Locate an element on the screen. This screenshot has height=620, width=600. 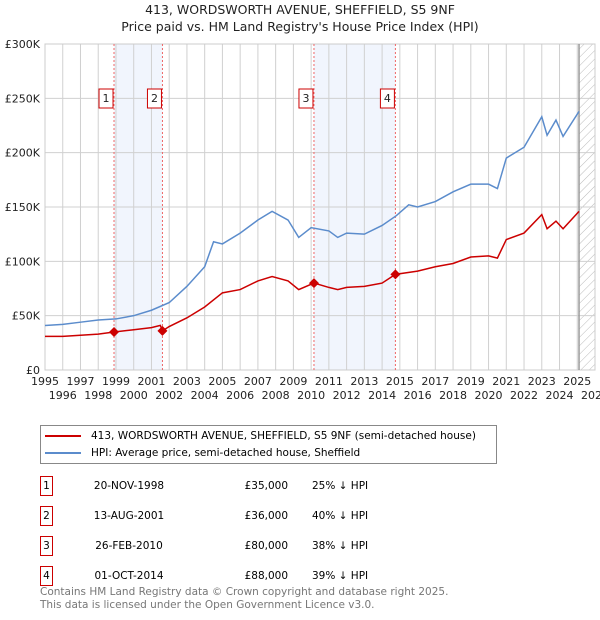
sale-date: 13-AUG-2001 is located at coordinates (129, 516).